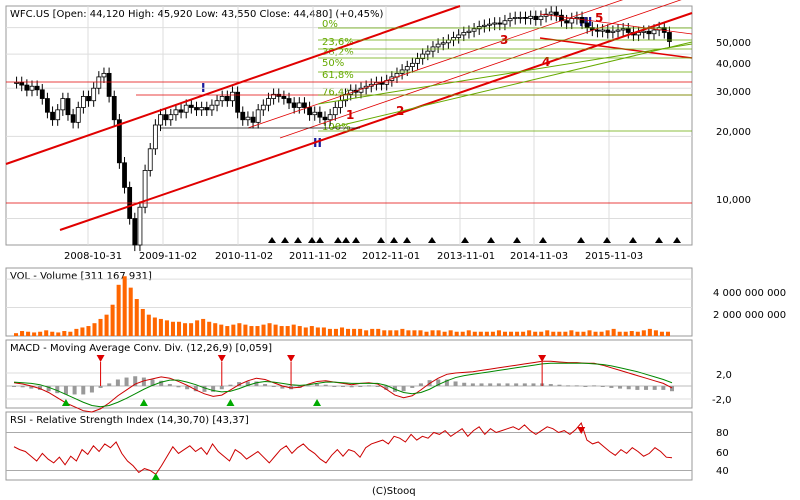 The width and height of the screenshot is (800, 500). What do you see at coordinates (230, 402) in the screenshot?
I see `macd-buy-signal` at bounding box center [230, 402].